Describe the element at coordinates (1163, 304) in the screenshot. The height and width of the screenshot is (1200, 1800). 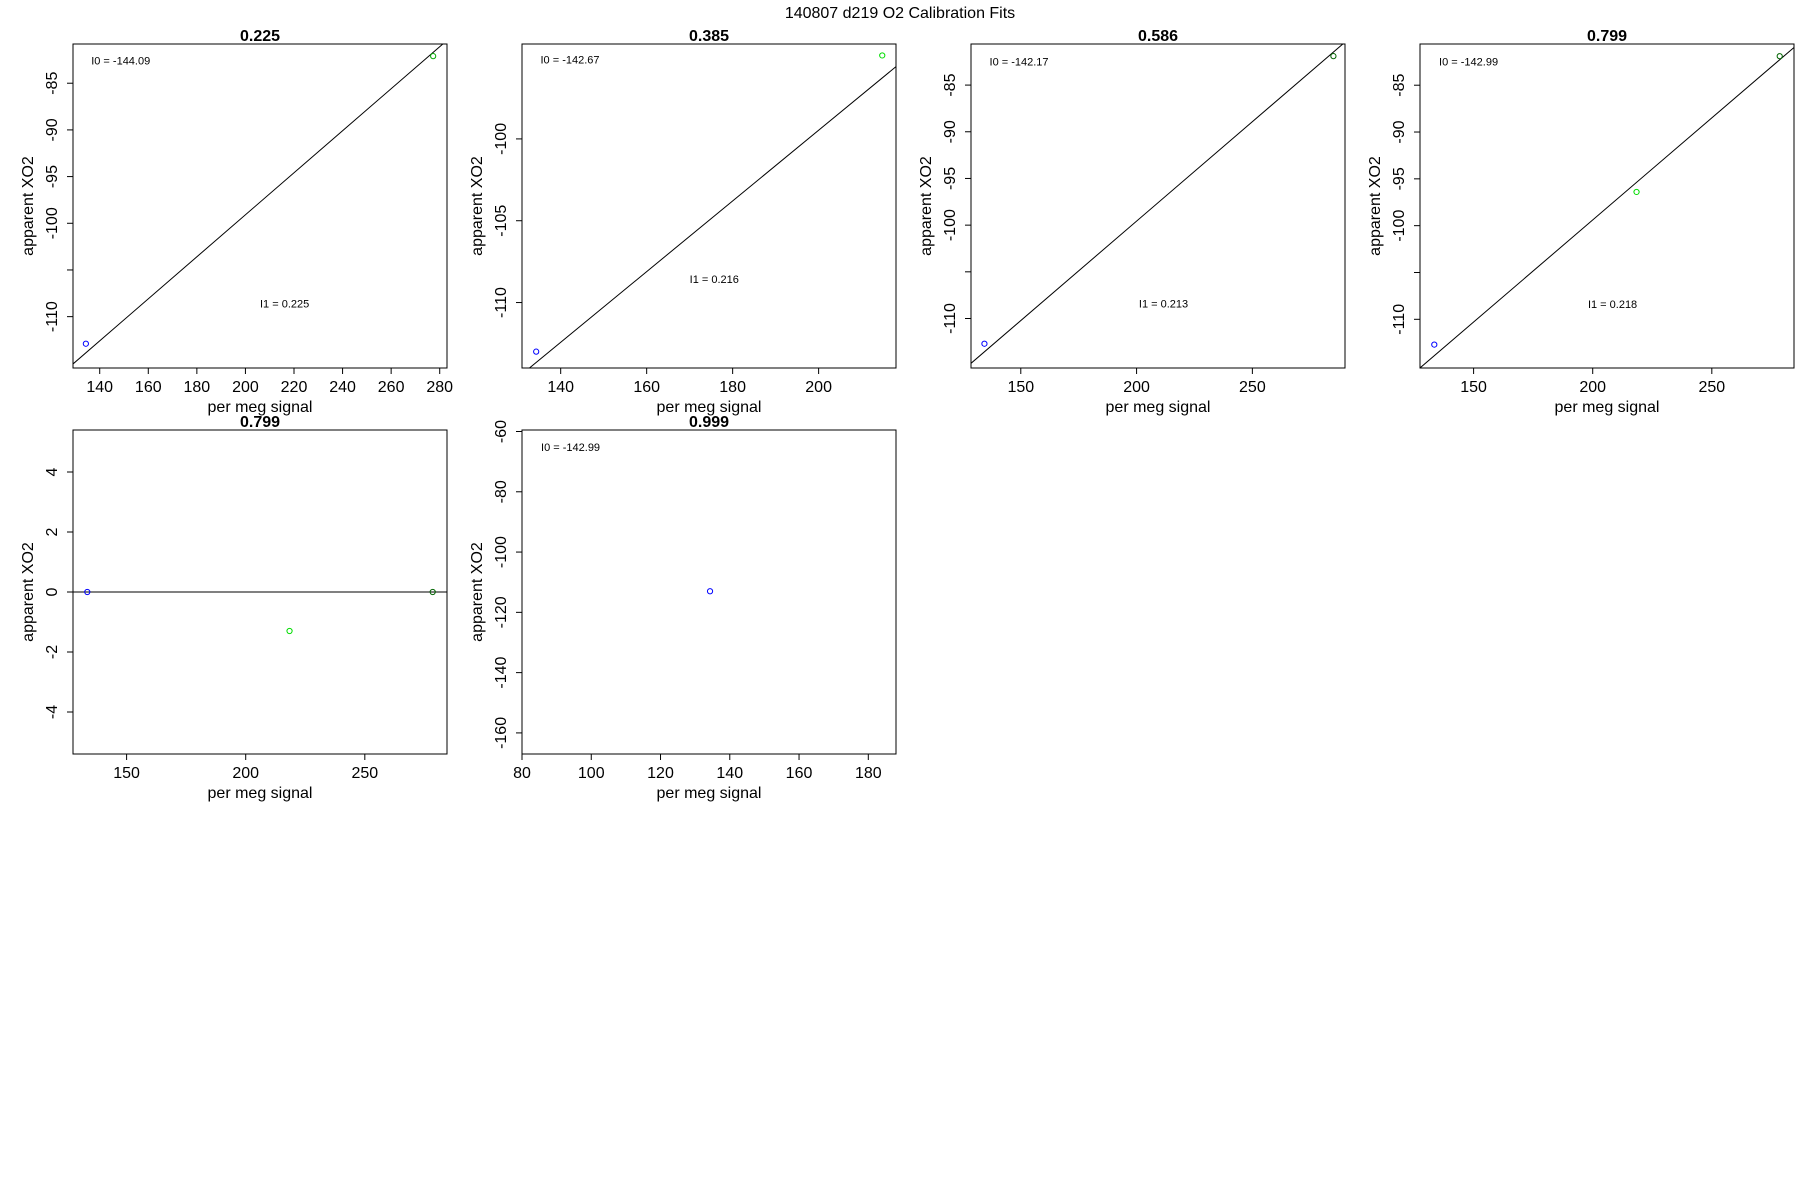
I see `annotation: I1 = 0.213` at that location.